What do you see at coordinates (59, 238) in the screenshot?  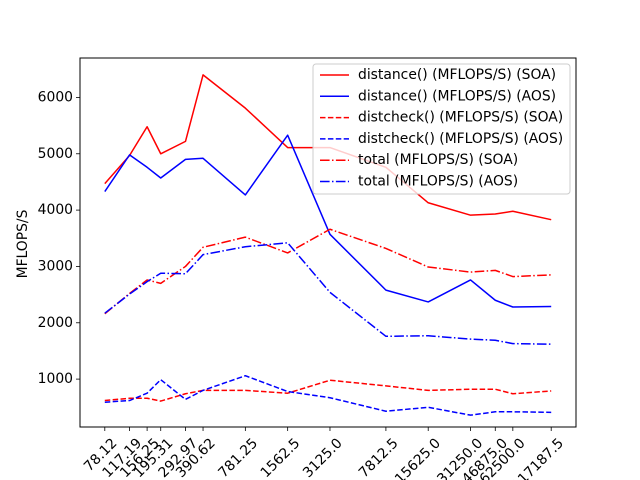 I see `y-axis: 1000 2000 3000 4000 5000 6000` at bounding box center [59, 238].